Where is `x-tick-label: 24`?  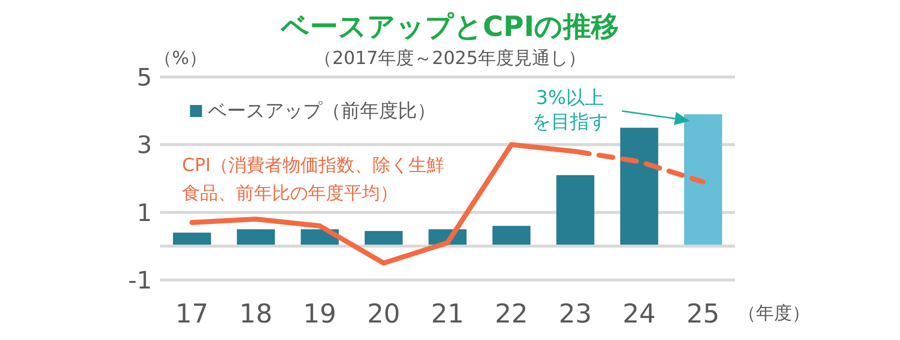
x-tick-label: 24 is located at coordinates (639, 314).